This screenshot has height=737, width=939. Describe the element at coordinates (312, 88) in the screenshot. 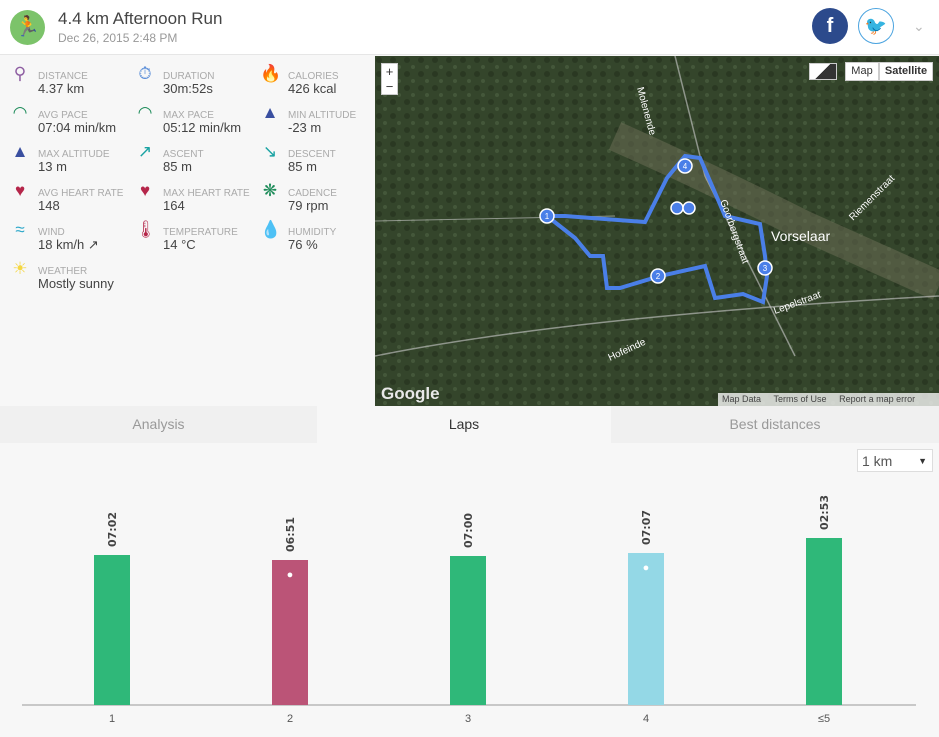

I see `stat-value: 426 kcal` at that location.